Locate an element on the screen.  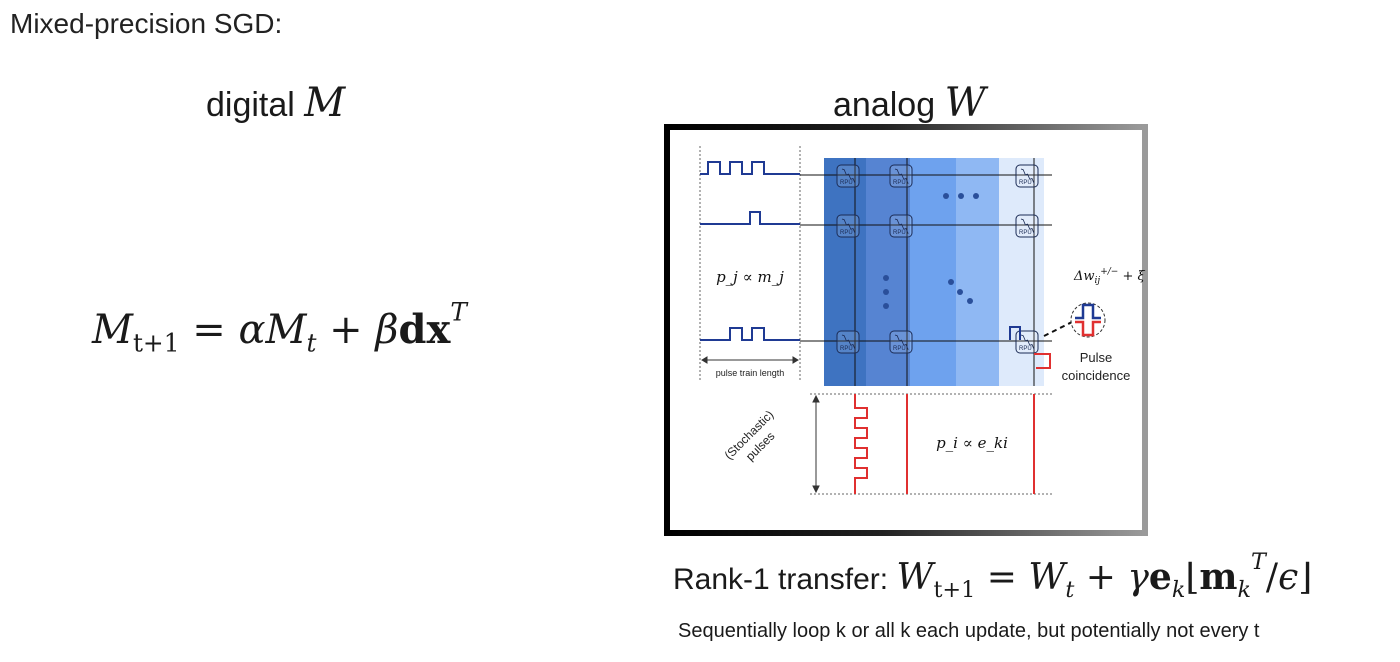
coincidence-red-pulse is located at coordinates (1042, 361).